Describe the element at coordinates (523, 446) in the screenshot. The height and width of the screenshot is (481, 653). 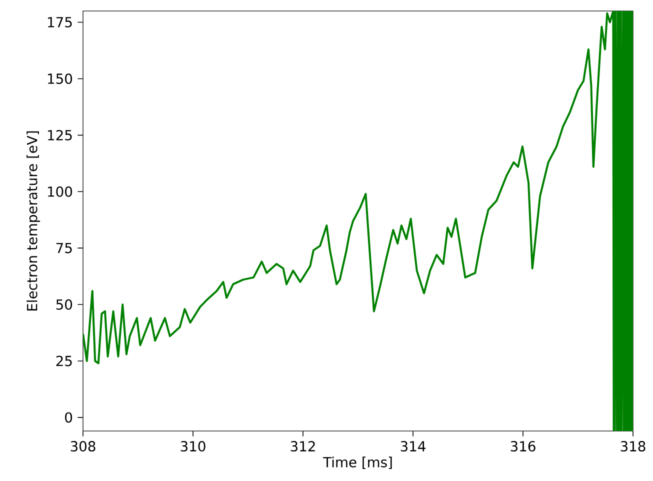
I see `x-tick-label: 316` at that location.